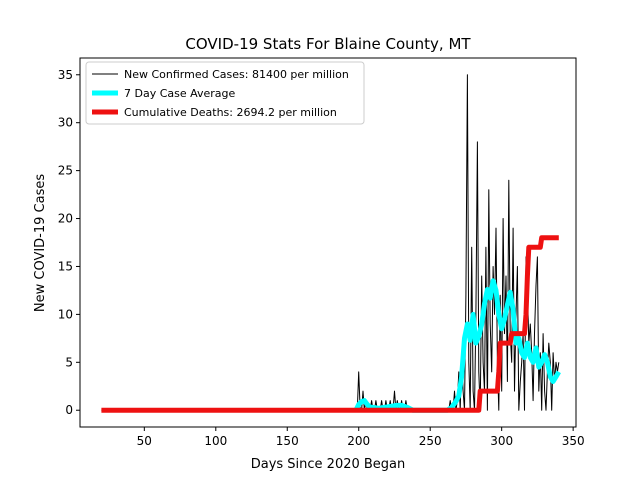  I want to click on x-axis-label: Days Since 2020 Began, so click(328, 464).